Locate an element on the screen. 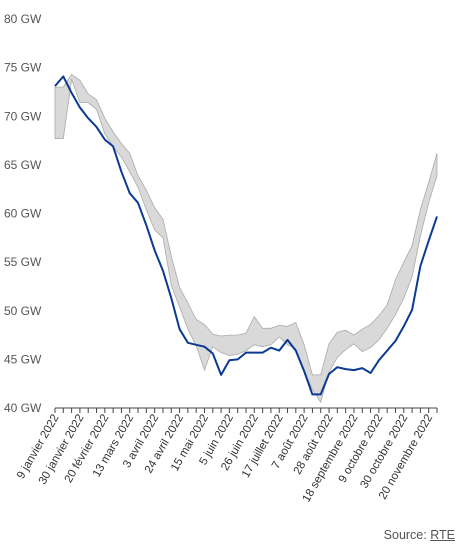 Image resolution: width=465 pixels, height=551 pixels. source-note: Source: RTE is located at coordinates (419, 535).